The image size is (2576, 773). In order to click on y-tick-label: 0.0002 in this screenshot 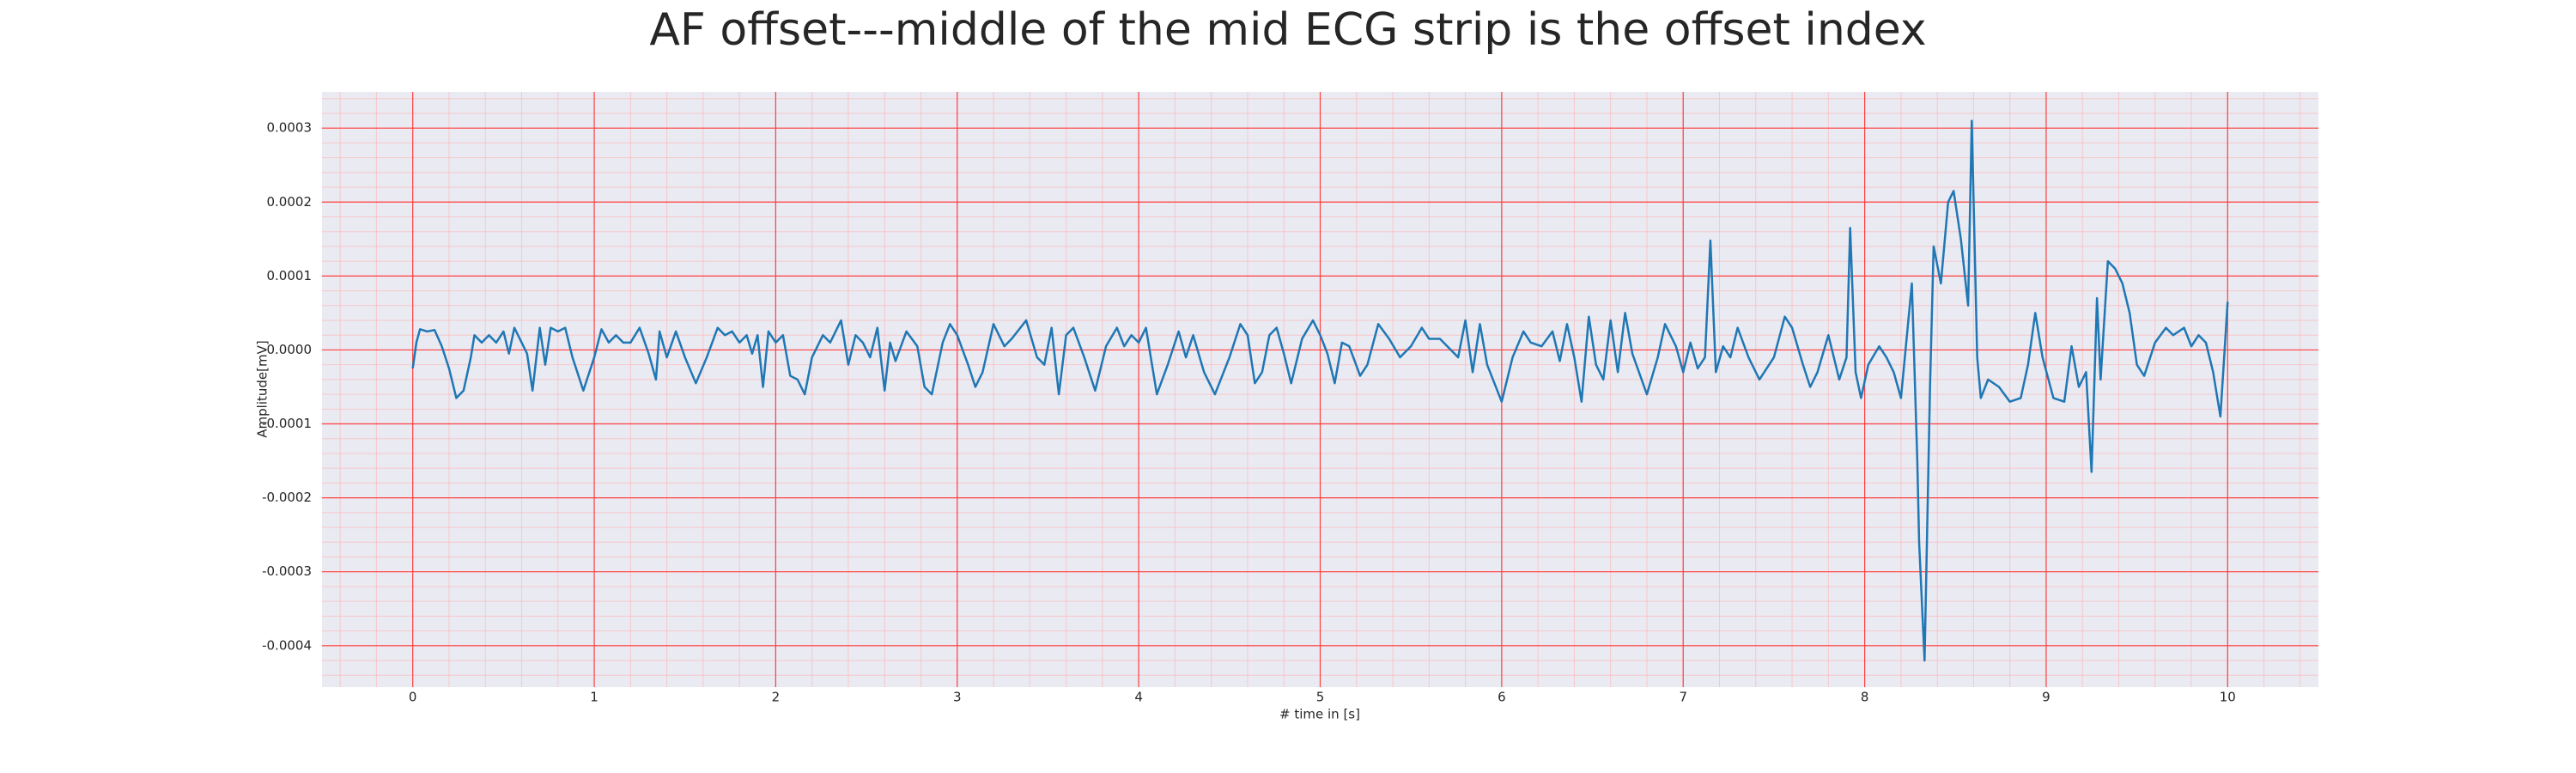, I will do `click(290, 202)`.